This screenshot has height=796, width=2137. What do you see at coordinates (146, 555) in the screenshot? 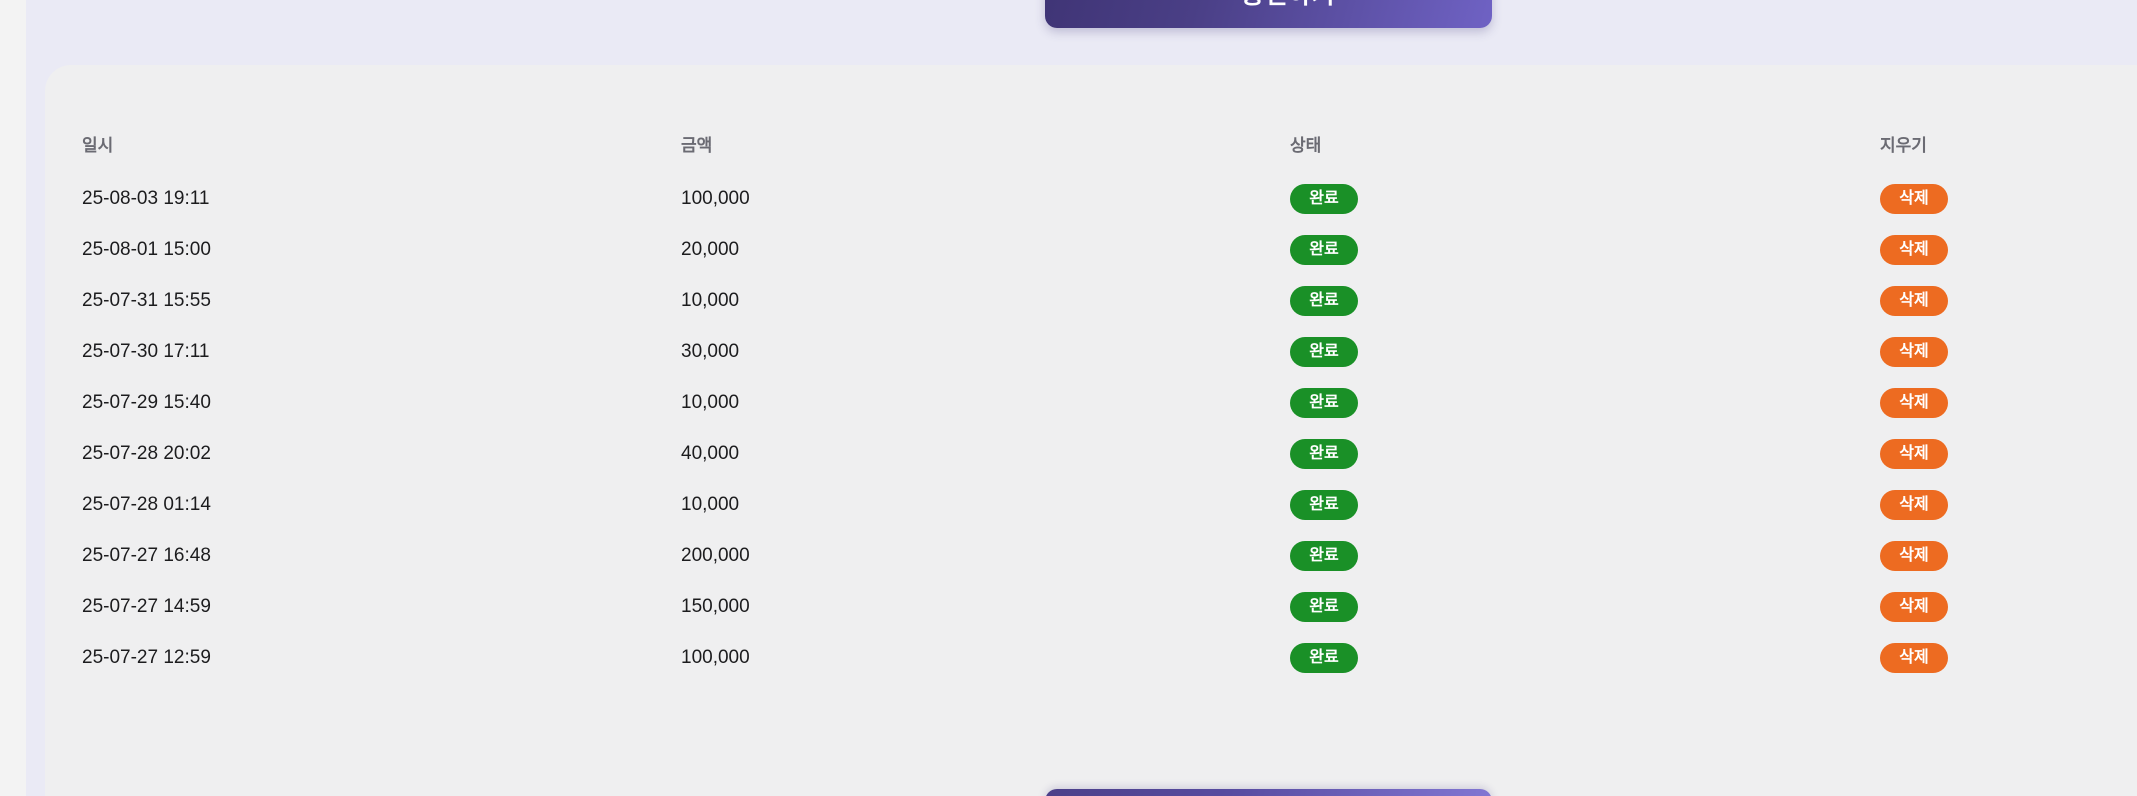
I see `cell-date: 25-07-27 16:48` at bounding box center [146, 555].